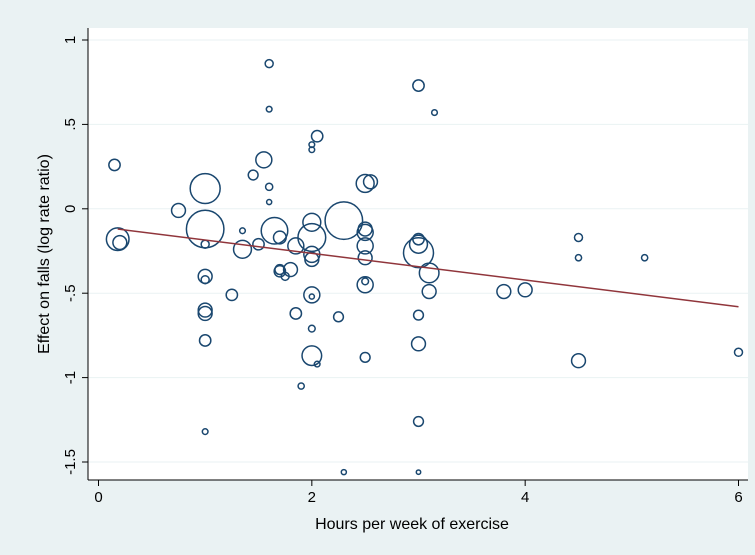 Image resolution: width=755 pixels, height=555 pixels. Describe the element at coordinates (525, 497) in the screenshot. I see `x-tick-label: 4` at that location.